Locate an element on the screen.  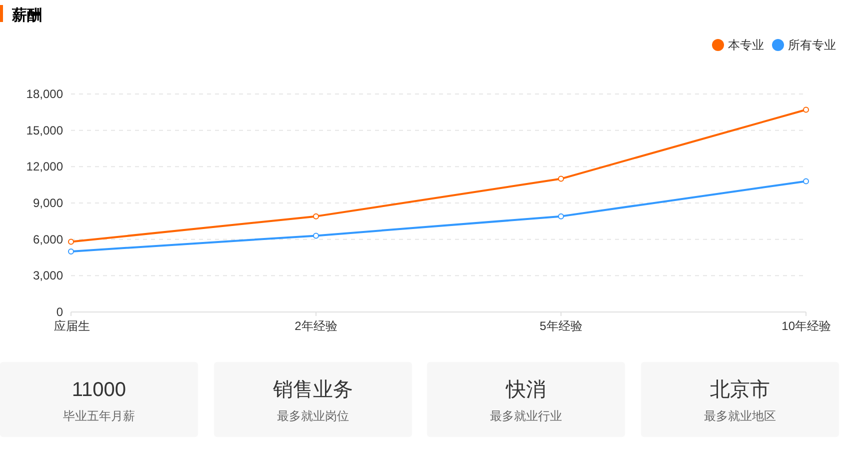
y-tick-label: 3,000 is located at coordinates (48, 275).